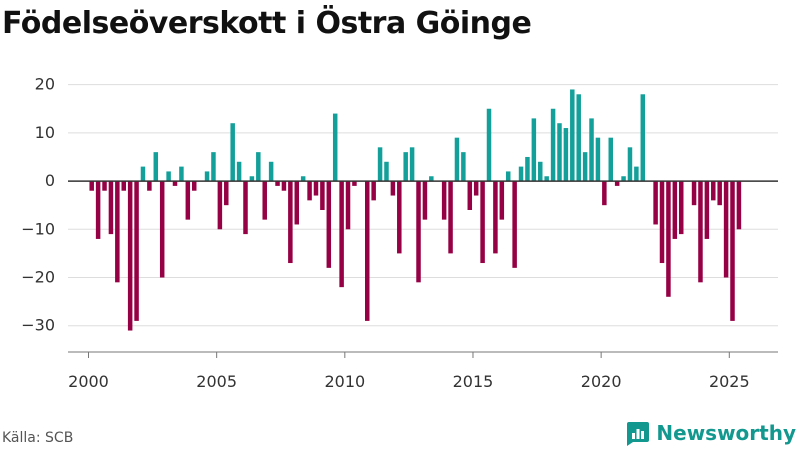  I want to click on y-tick-label: −10, so click(38, 228).